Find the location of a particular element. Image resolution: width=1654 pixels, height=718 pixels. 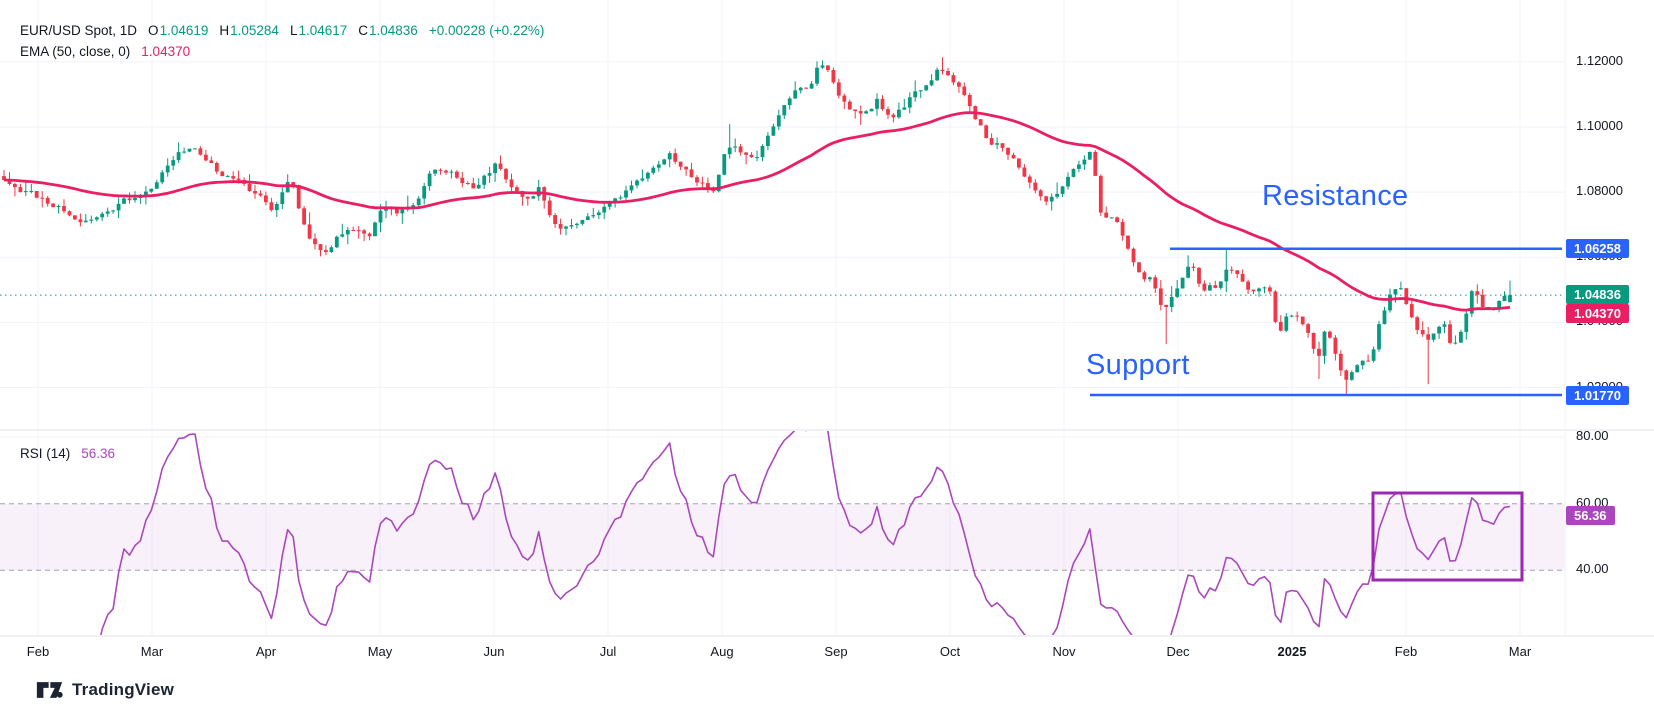

symbol-title: EUR/USD Spot, 1D is located at coordinates (79, 30).